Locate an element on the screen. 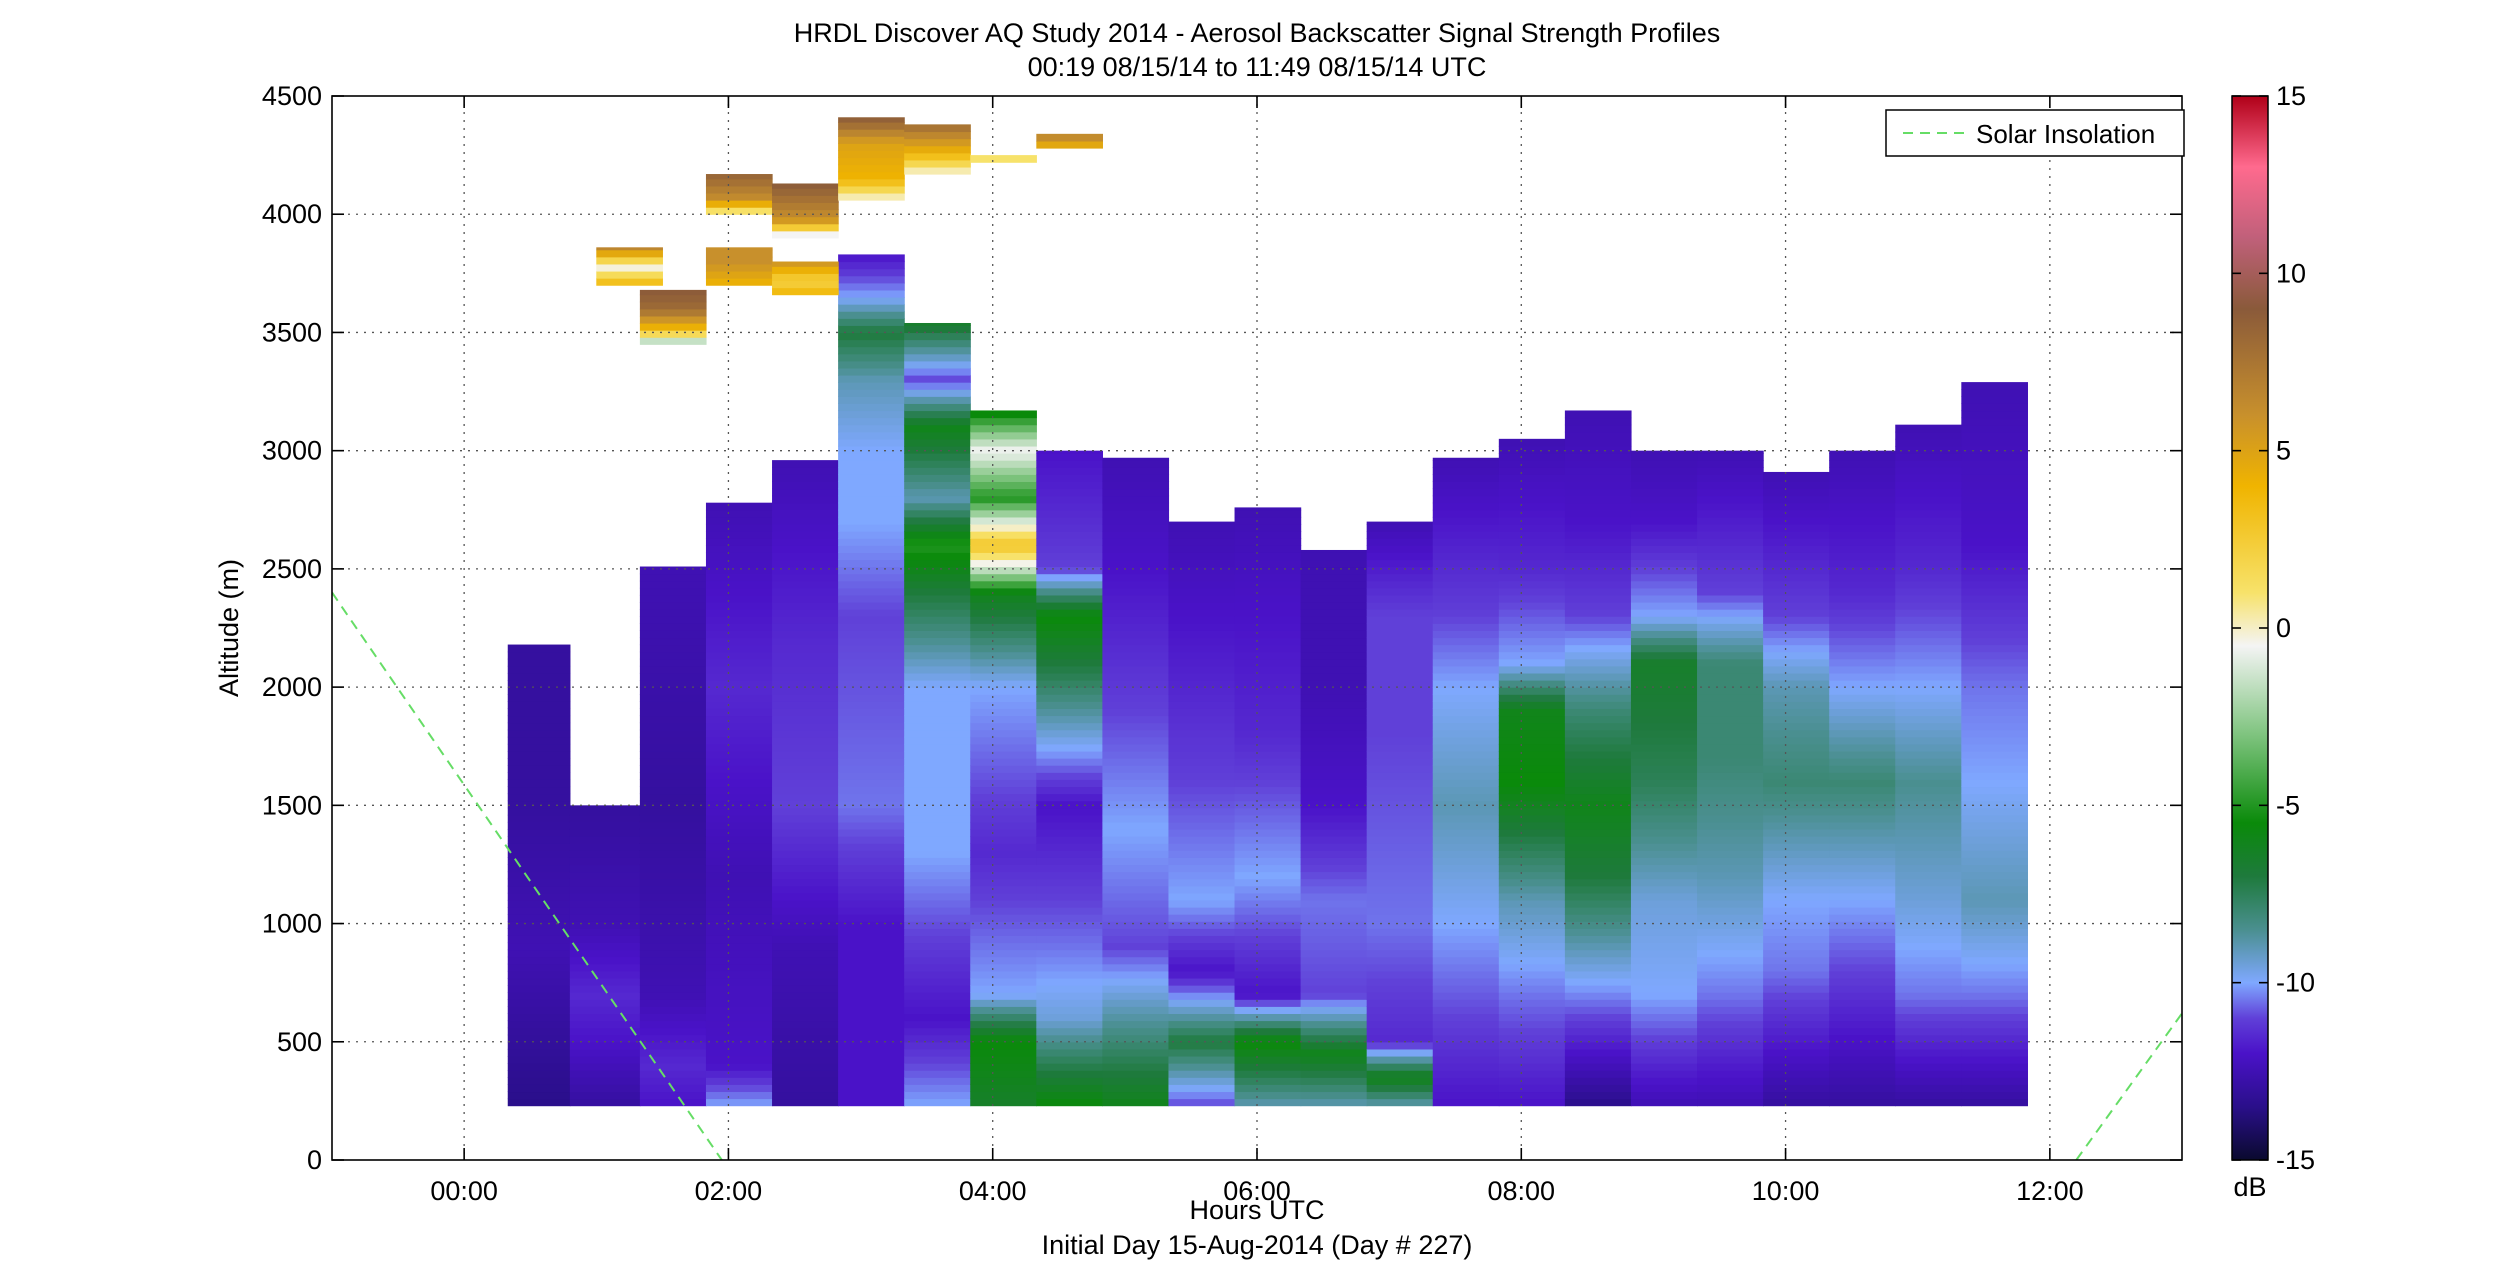  colorbar-tick-label: -10 is located at coordinates (2295, 983).